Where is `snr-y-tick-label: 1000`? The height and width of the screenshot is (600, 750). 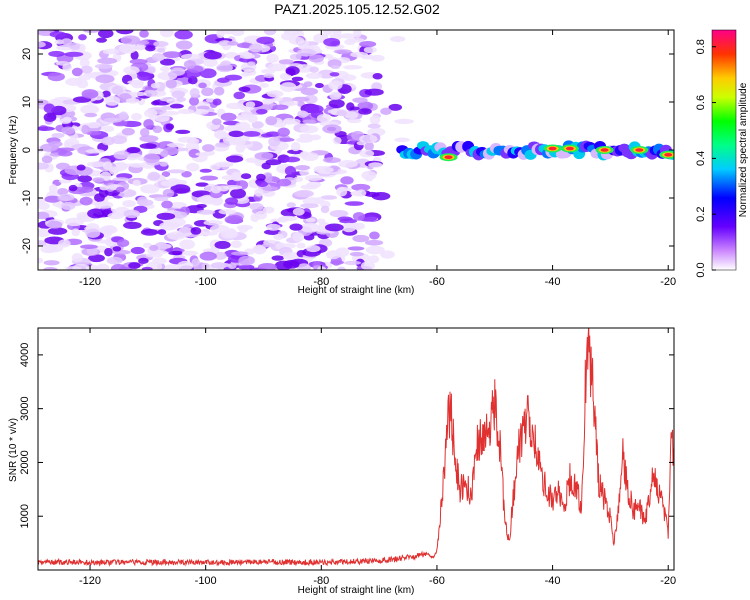 snr-y-tick-label: 1000 is located at coordinates (25, 516).